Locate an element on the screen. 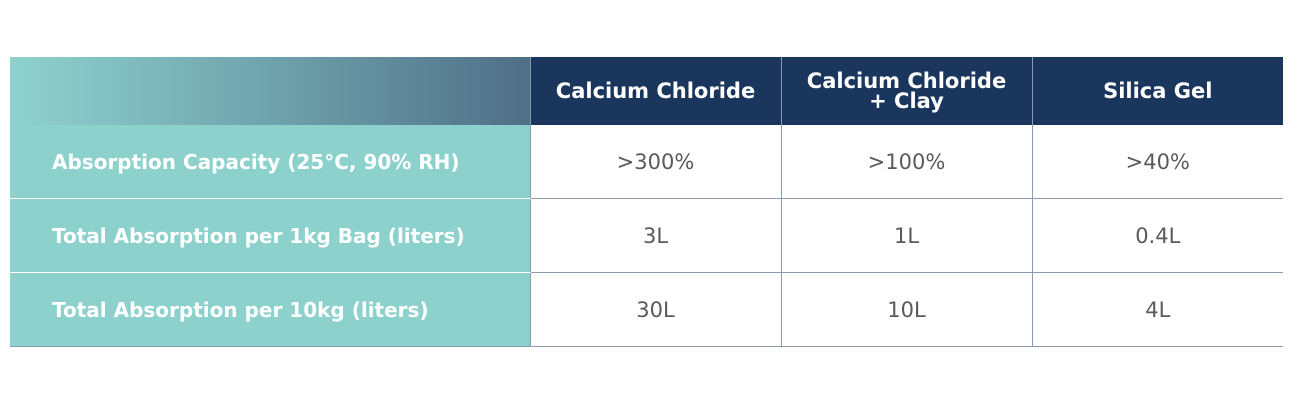 The height and width of the screenshot is (405, 1296). table-cell: 4L is located at coordinates (1157, 309).